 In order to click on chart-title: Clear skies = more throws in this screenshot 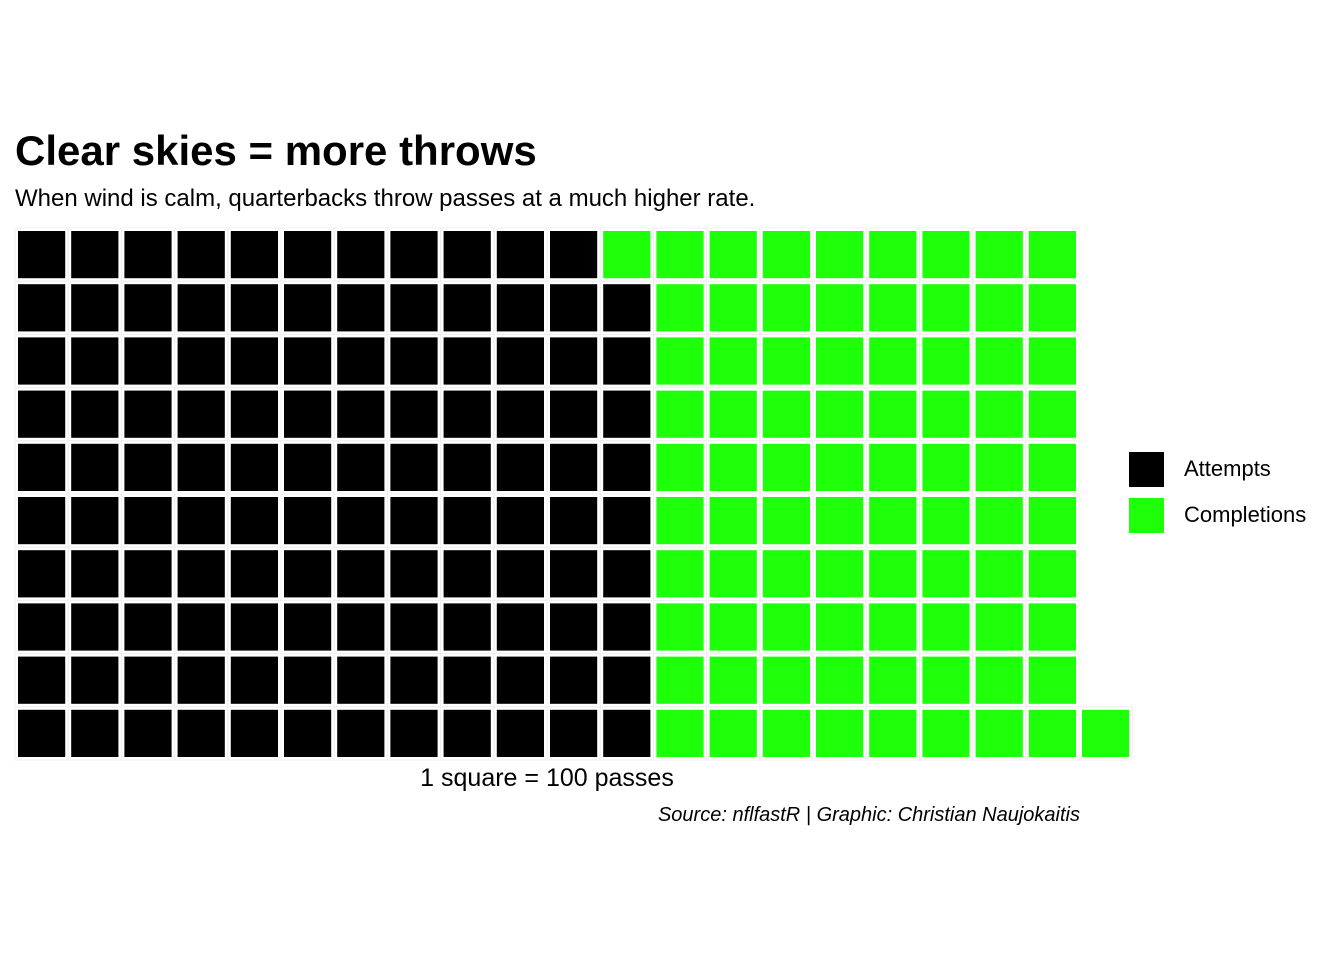, I will do `click(276, 150)`.